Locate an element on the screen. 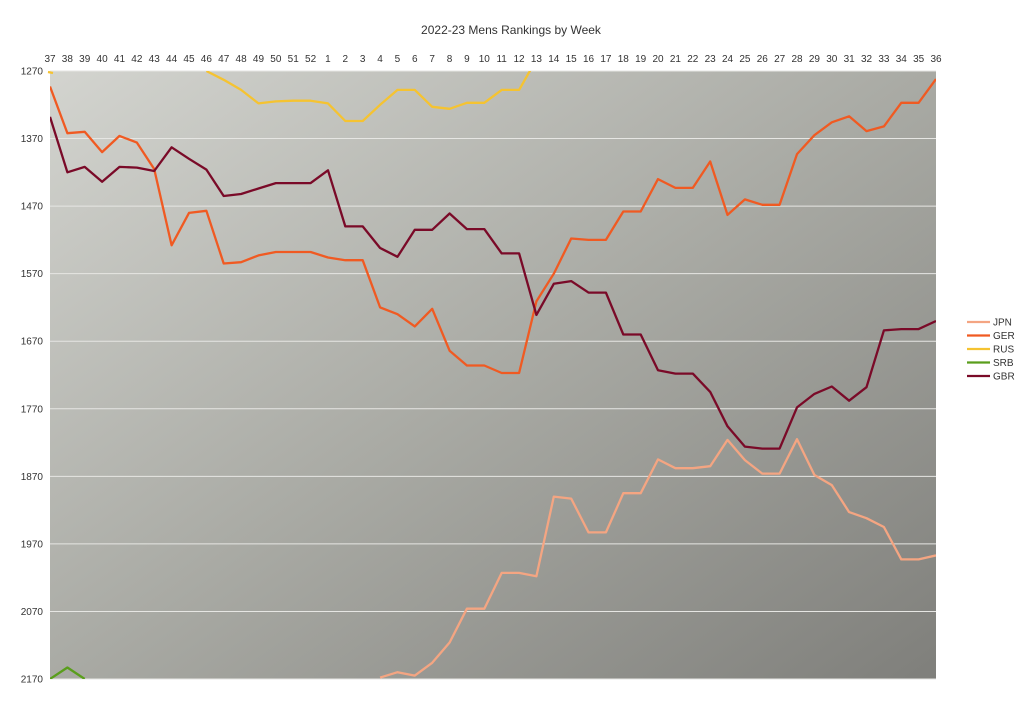 The image size is (1024, 703). x-tick-label: 31 is located at coordinates (850, 59).